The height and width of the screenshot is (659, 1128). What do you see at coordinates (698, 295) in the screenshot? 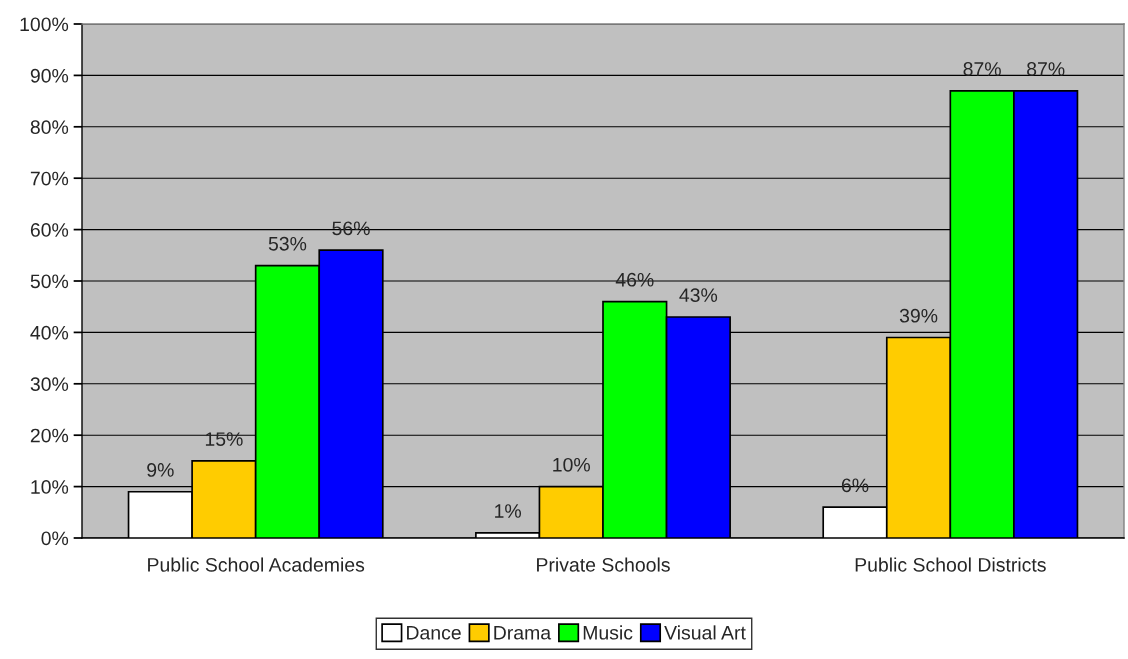
I see `data-label: 43%` at bounding box center [698, 295].